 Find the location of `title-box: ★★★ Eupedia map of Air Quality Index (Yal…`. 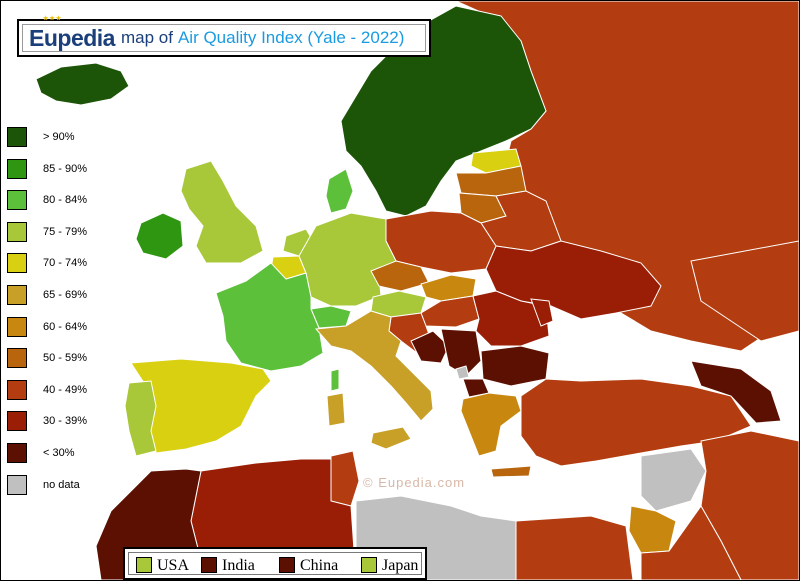

title-box: ★★★ Eupedia map of Air Quality Index (Yal… is located at coordinates (224, 36).